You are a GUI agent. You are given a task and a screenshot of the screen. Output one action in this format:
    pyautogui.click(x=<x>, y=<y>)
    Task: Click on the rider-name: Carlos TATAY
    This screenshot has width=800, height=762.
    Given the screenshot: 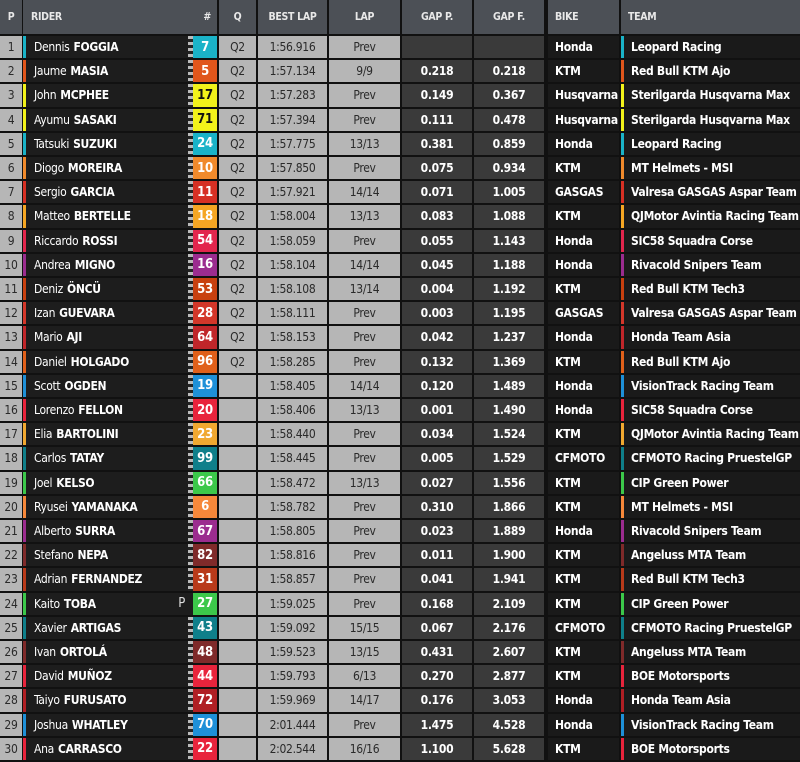 What is the action you would take?
    pyautogui.click(x=108, y=458)
    